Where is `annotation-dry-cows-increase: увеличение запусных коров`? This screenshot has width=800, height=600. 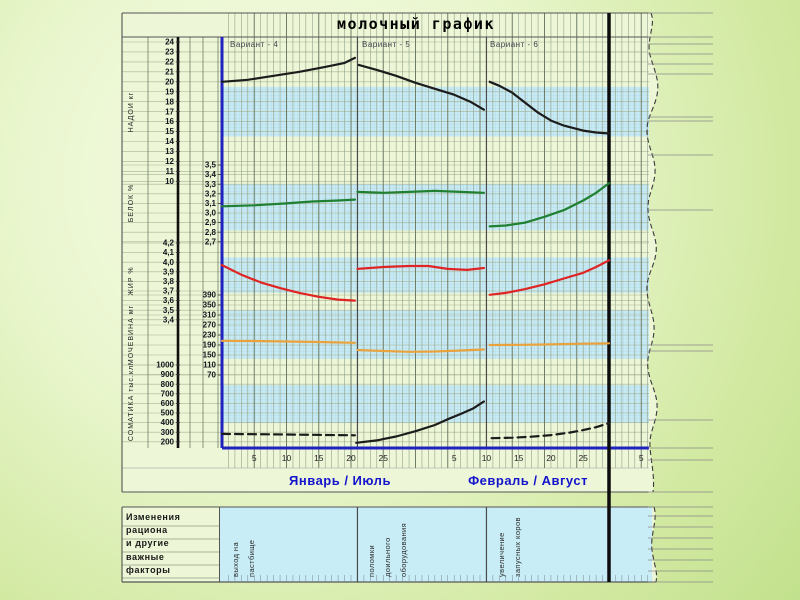
annotation-dry-cows-increase: увеличение запусных коров is located at coordinates (509, 547).